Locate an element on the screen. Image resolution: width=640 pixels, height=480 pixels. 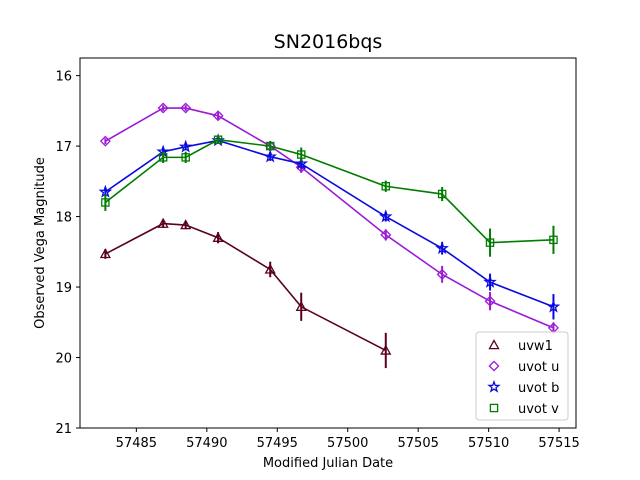
chart-title: SN2016bqs is located at coordinates (328, 42).